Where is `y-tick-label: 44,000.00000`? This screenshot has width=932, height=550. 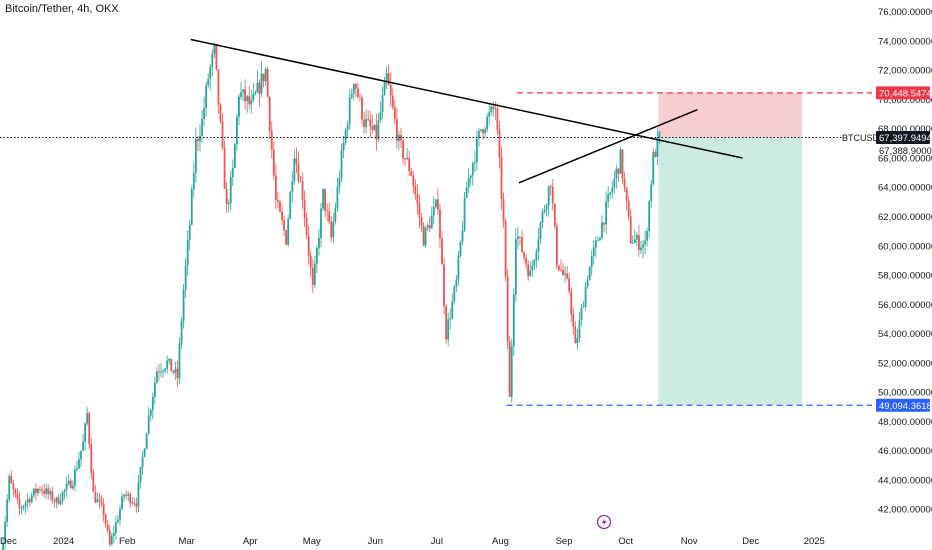
y-tick-label: 44,000.00000 is located at coordinates (905, 480).